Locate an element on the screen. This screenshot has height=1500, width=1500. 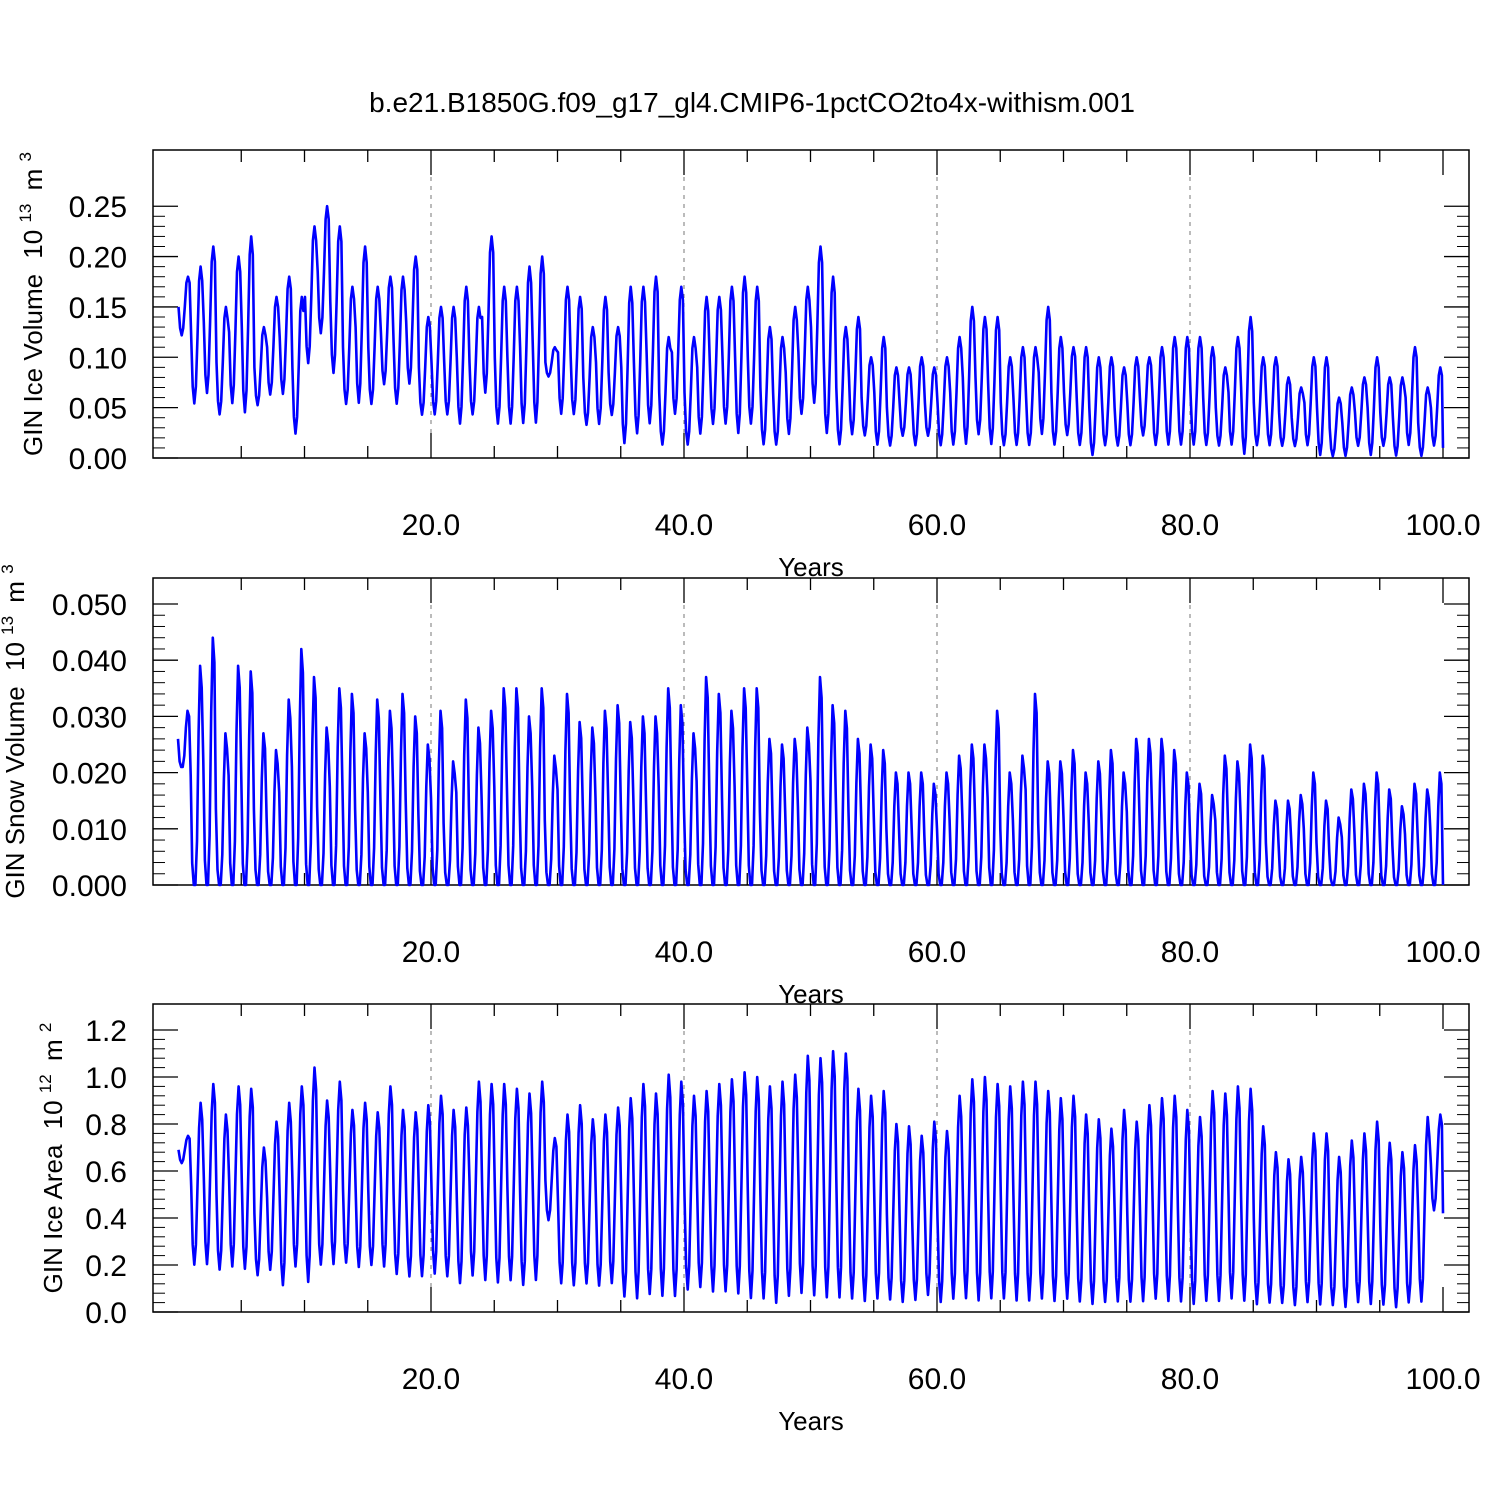
y-tick-label: 0.050 is located at coordinates (89, 605).